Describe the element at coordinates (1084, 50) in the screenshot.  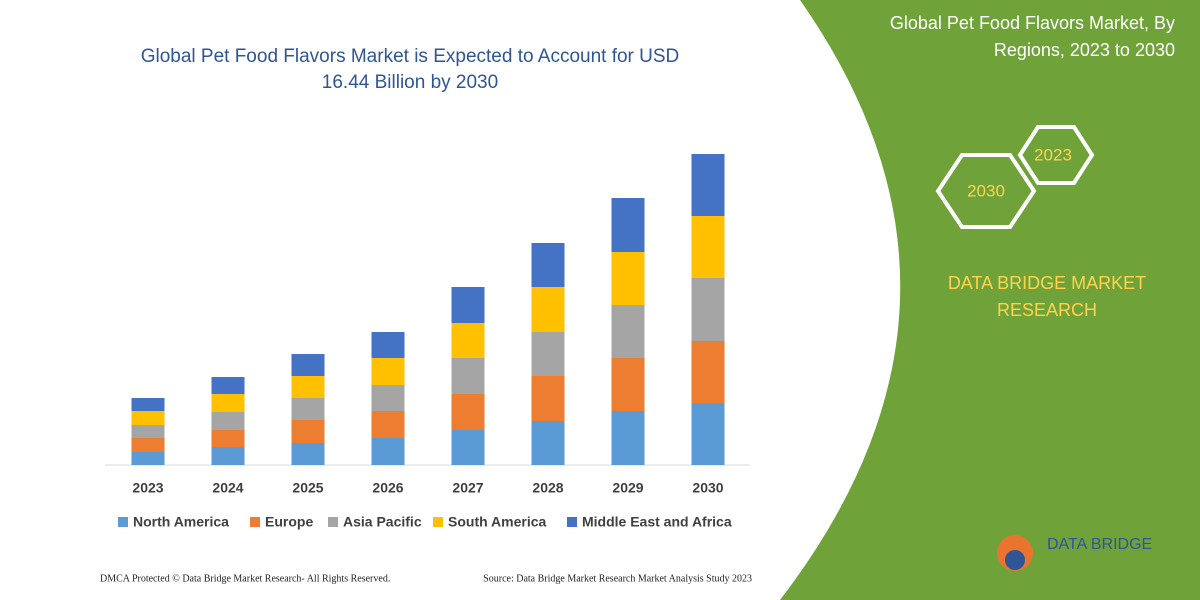
I see `panel-title: Regions, 2023 to 2030` at that location.